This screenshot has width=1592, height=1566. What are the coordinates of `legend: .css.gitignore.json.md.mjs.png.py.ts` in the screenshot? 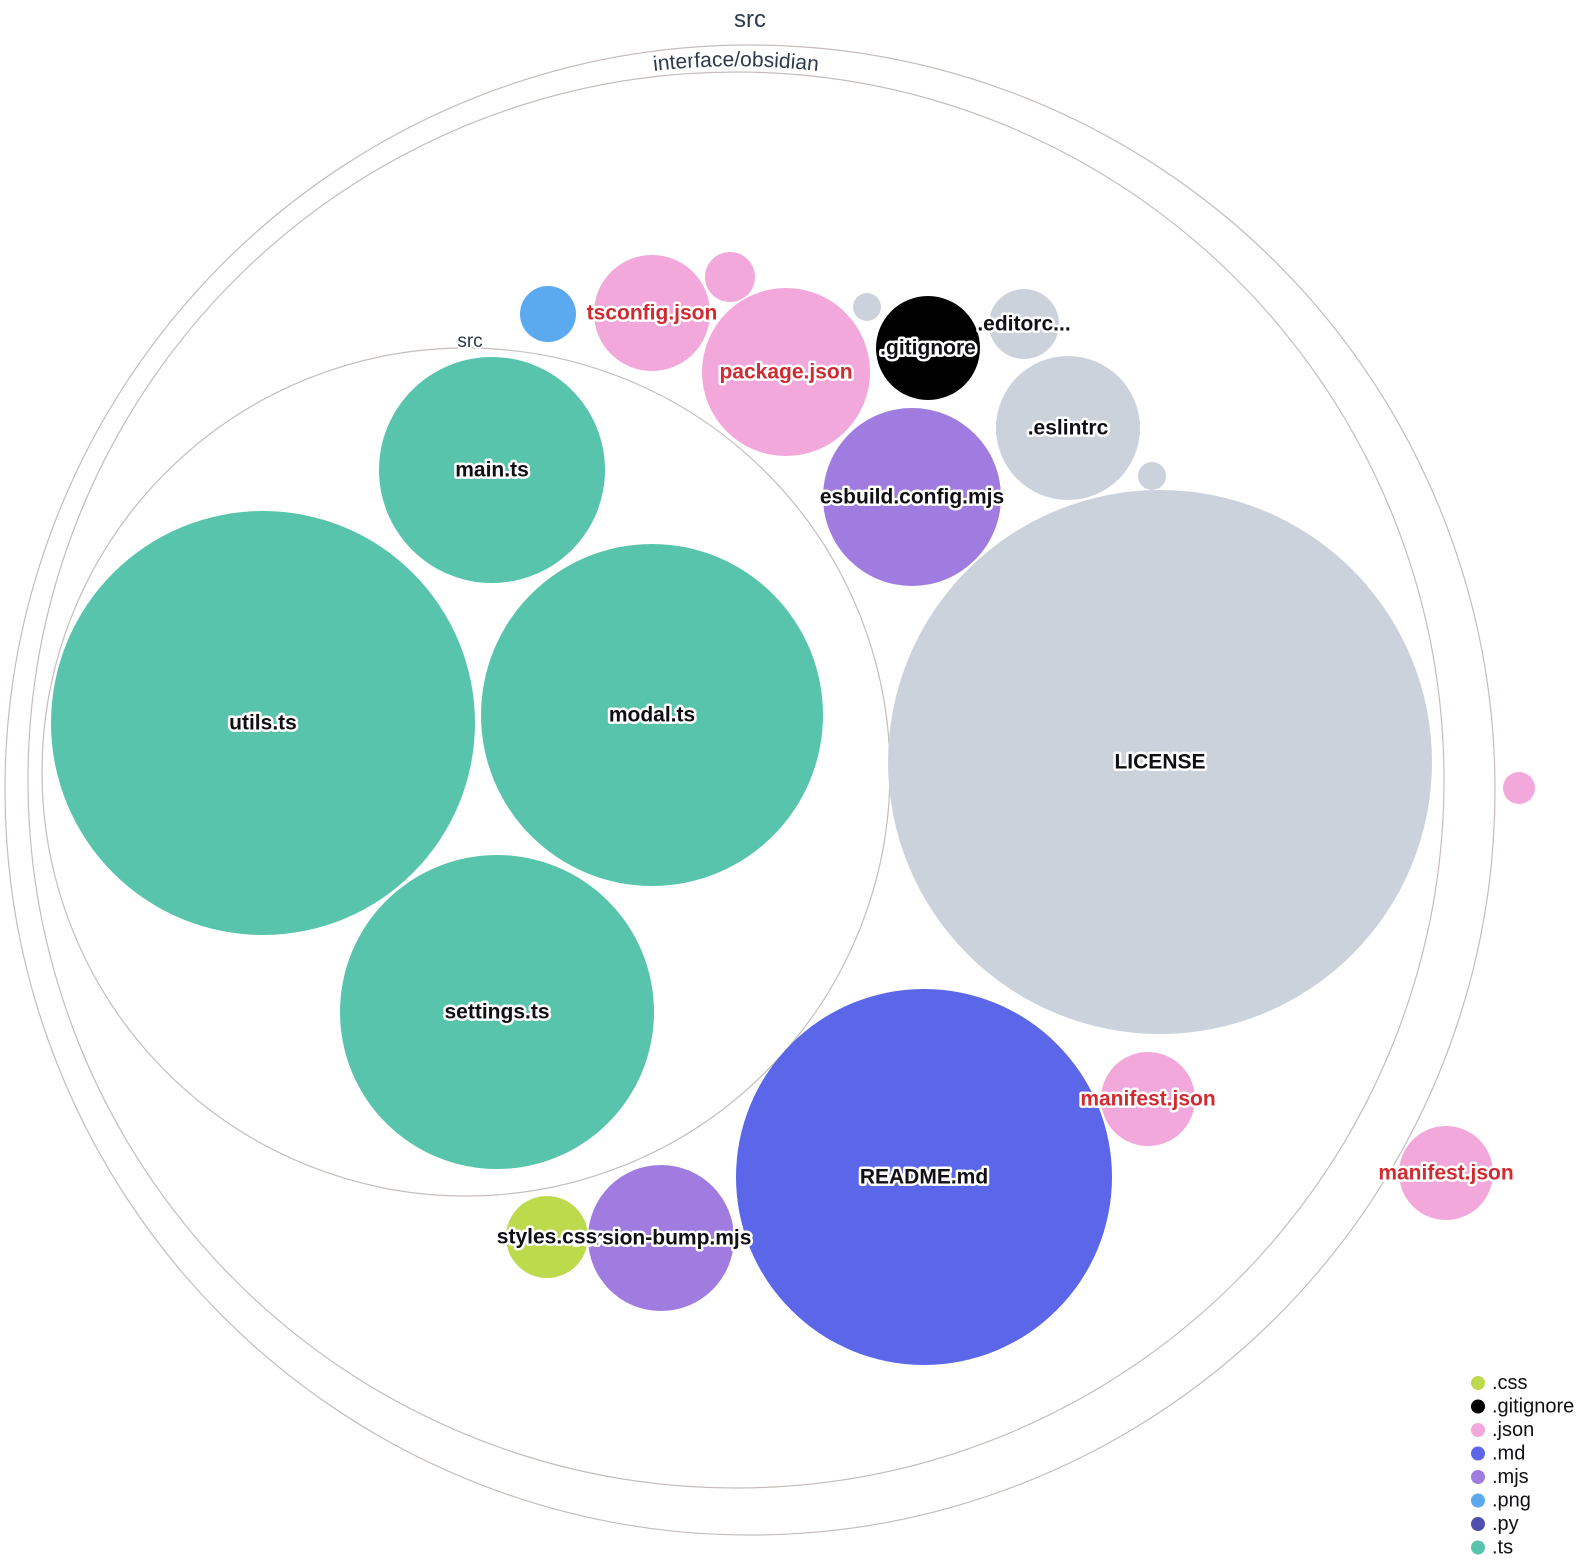 It's located at (1522, 1465).